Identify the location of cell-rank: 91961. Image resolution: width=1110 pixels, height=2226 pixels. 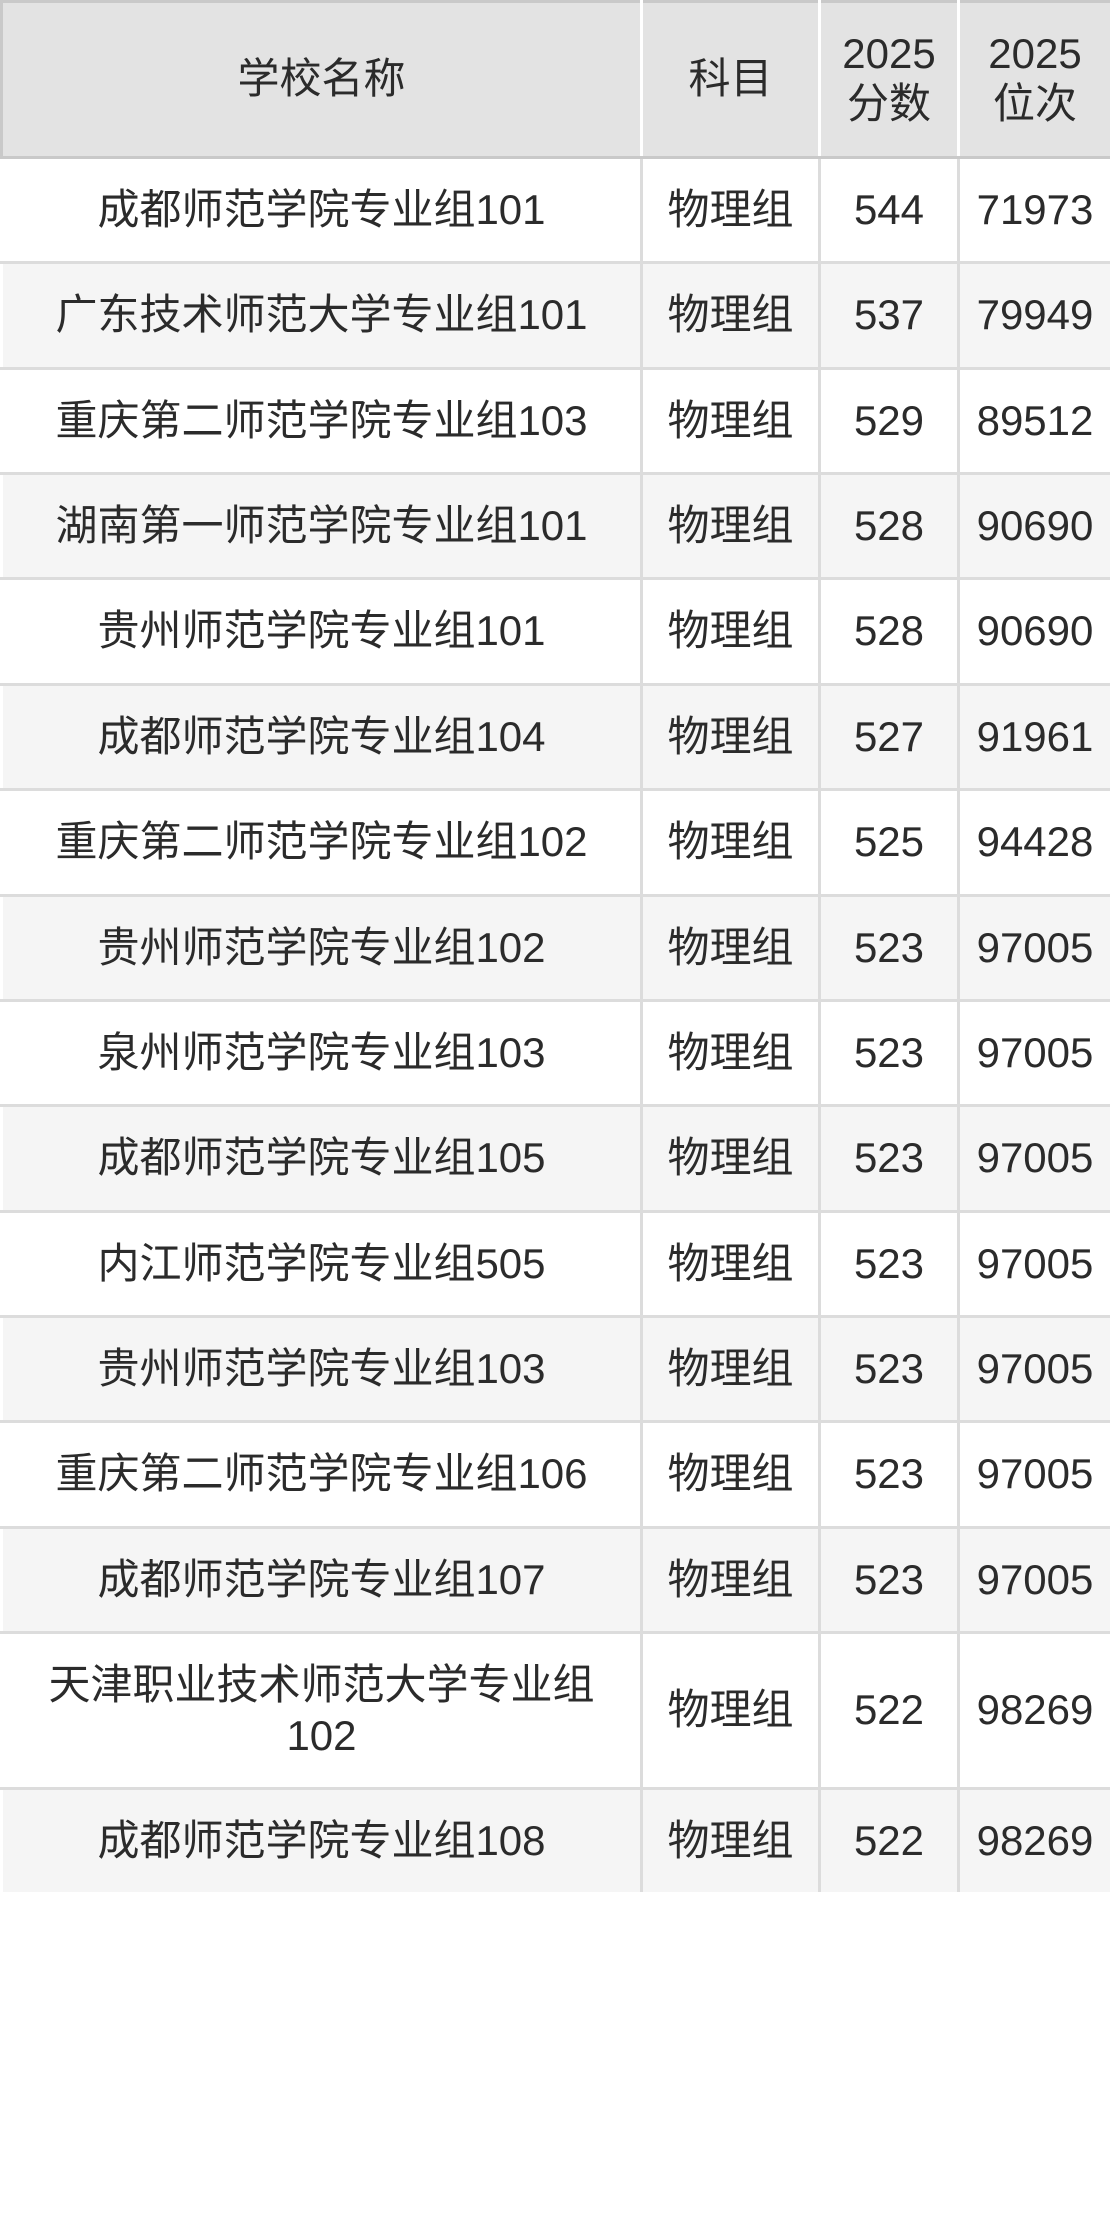
(1033, 737).